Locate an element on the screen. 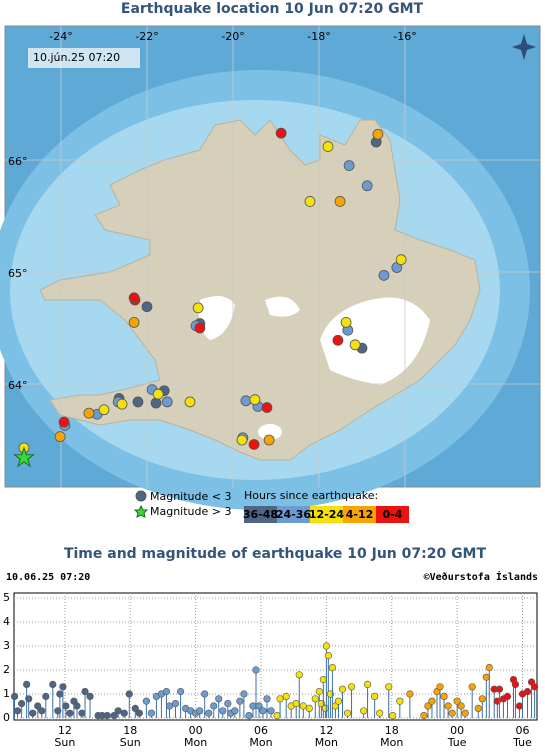 The width and height of the screenshot is (545, 752). x-tick-label: 18 is located at coordinates (130, 730).